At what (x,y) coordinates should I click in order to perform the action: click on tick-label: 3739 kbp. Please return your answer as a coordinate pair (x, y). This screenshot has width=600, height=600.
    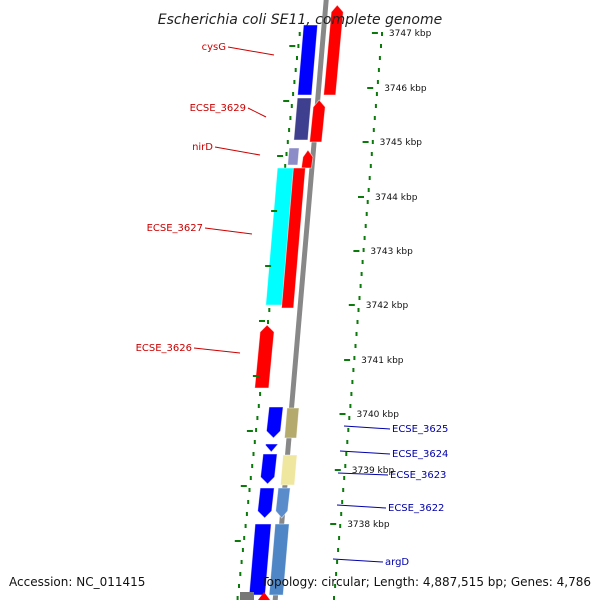
    Looking at the image, I should click on (373, 471).